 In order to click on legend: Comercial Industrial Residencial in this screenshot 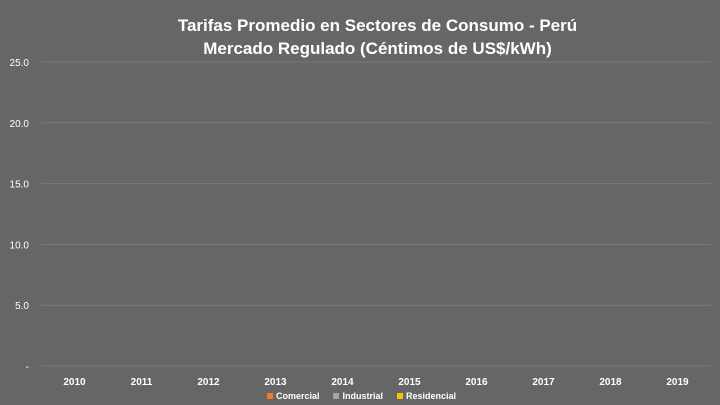, I will do `click(360, 396)`.